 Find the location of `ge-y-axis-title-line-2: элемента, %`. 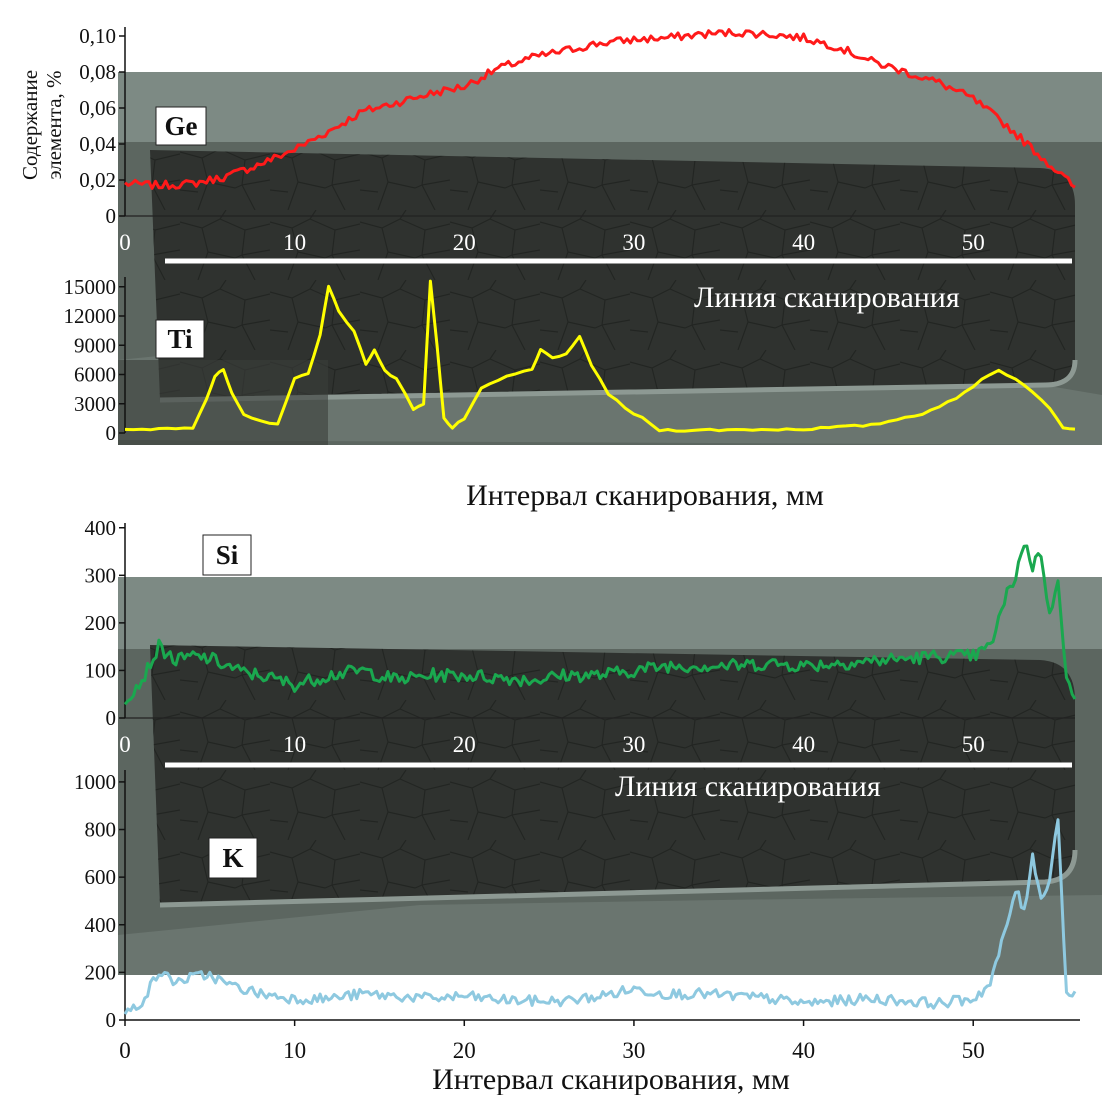

ge-y-axis-title-line-2: элемента, % is located at coordinates (54, 124).